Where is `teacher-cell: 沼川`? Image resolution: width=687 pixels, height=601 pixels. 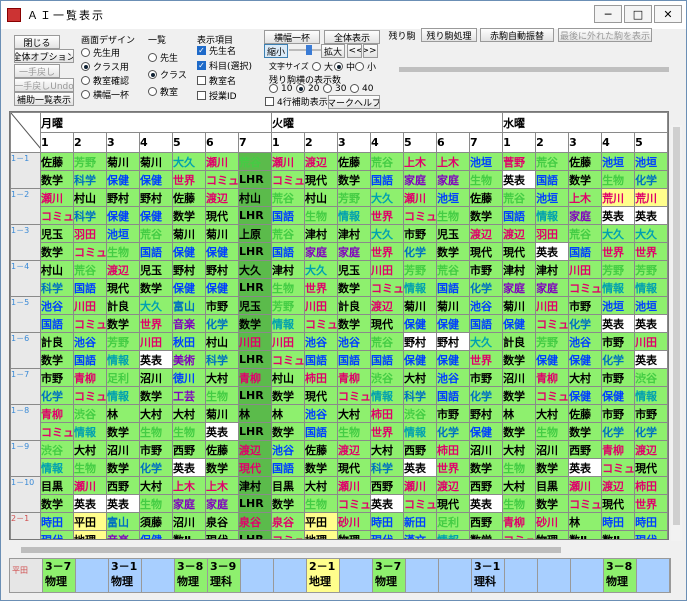
teacher-cell: 沼川 is located at coordinates (189, 521).